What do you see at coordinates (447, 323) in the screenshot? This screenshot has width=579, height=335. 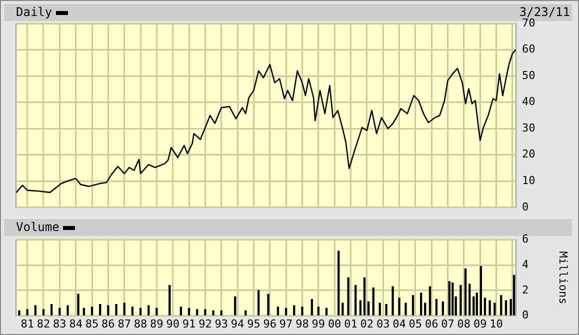 I see `x-tick-label: 07` at bounding box center [447, 323].